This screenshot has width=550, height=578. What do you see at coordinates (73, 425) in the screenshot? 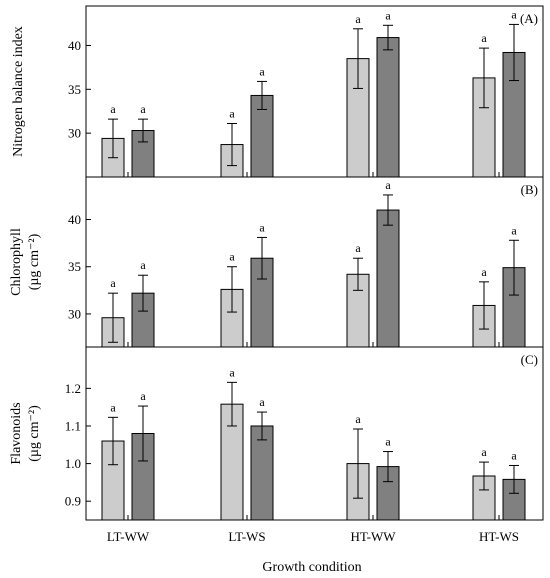
I see `y-tick-label: 1.1` at bounding box center [73, 425].